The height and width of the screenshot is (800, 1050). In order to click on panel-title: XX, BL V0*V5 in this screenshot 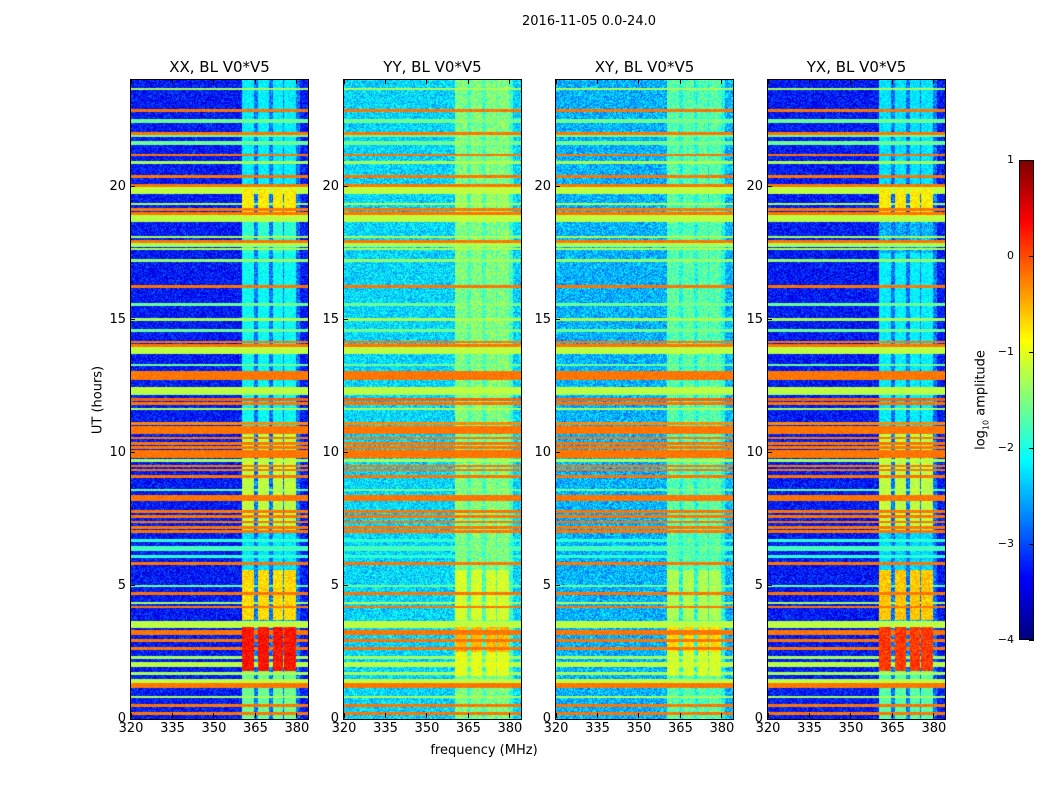, I will do `click(219, 67)`.